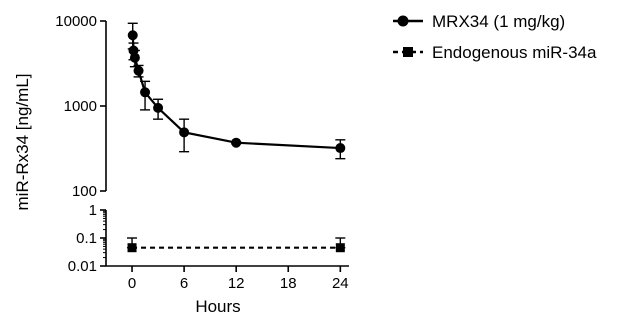 The width and height of the screenshot is (625, 320). I want to click on legend-label-endogenous: Endogenous miR-34a, so click(514, 52).